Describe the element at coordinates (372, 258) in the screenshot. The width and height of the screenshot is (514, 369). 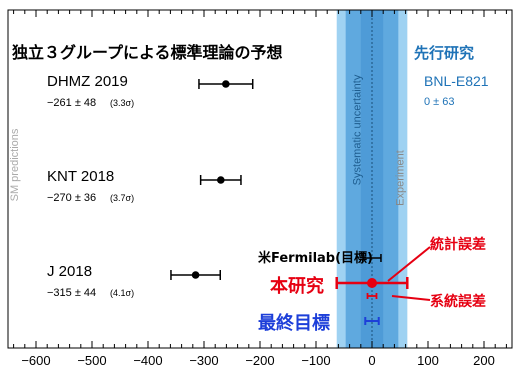
I see `fermilab-goal-errorbar` at that location.